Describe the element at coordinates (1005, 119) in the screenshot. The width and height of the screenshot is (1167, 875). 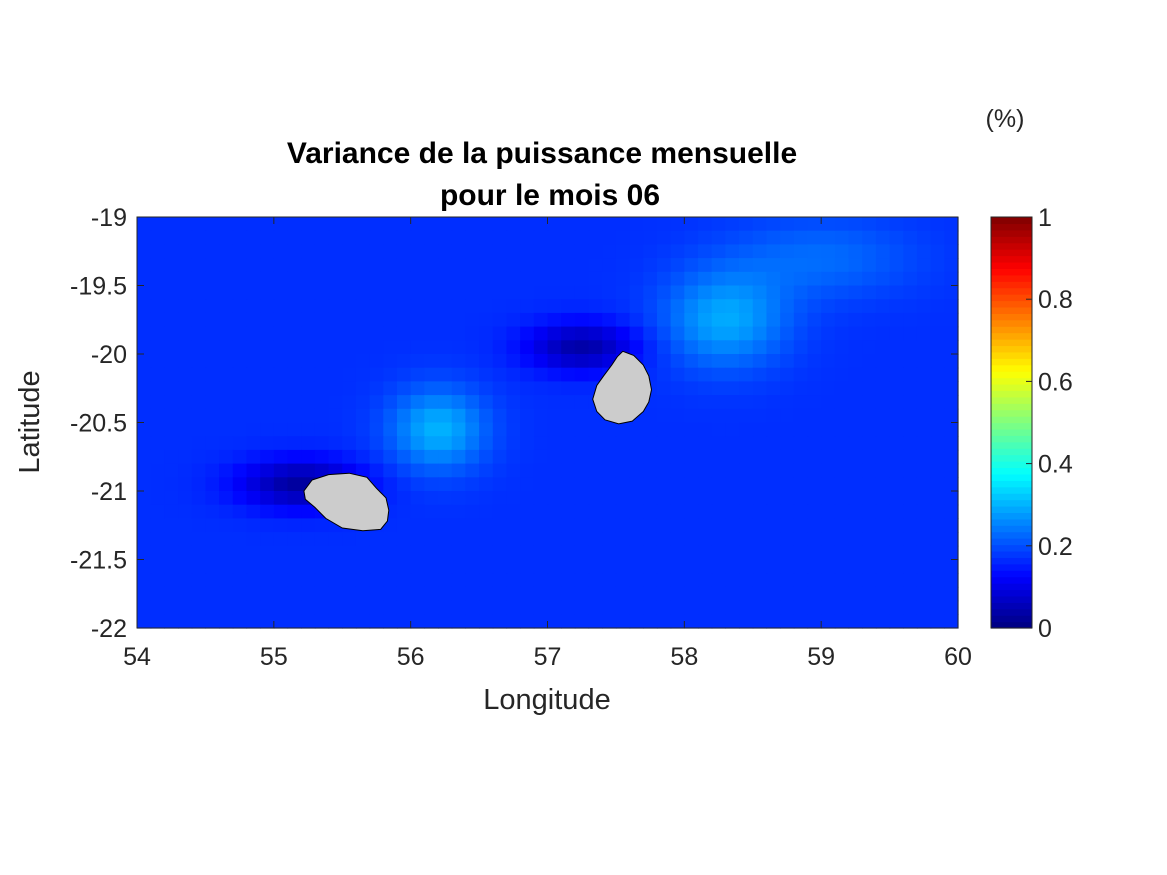
I see `colorbar-unit-label: (%)` at that location.